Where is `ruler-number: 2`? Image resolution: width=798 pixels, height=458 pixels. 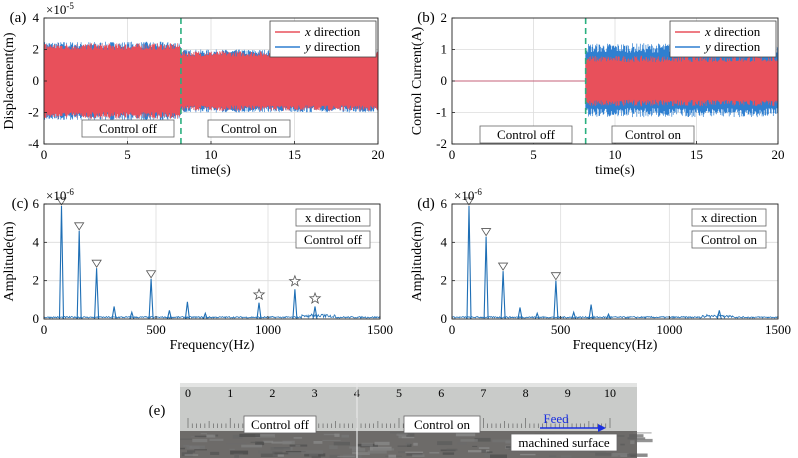 ruler-number: 2 is located at coordinates (272, 393).